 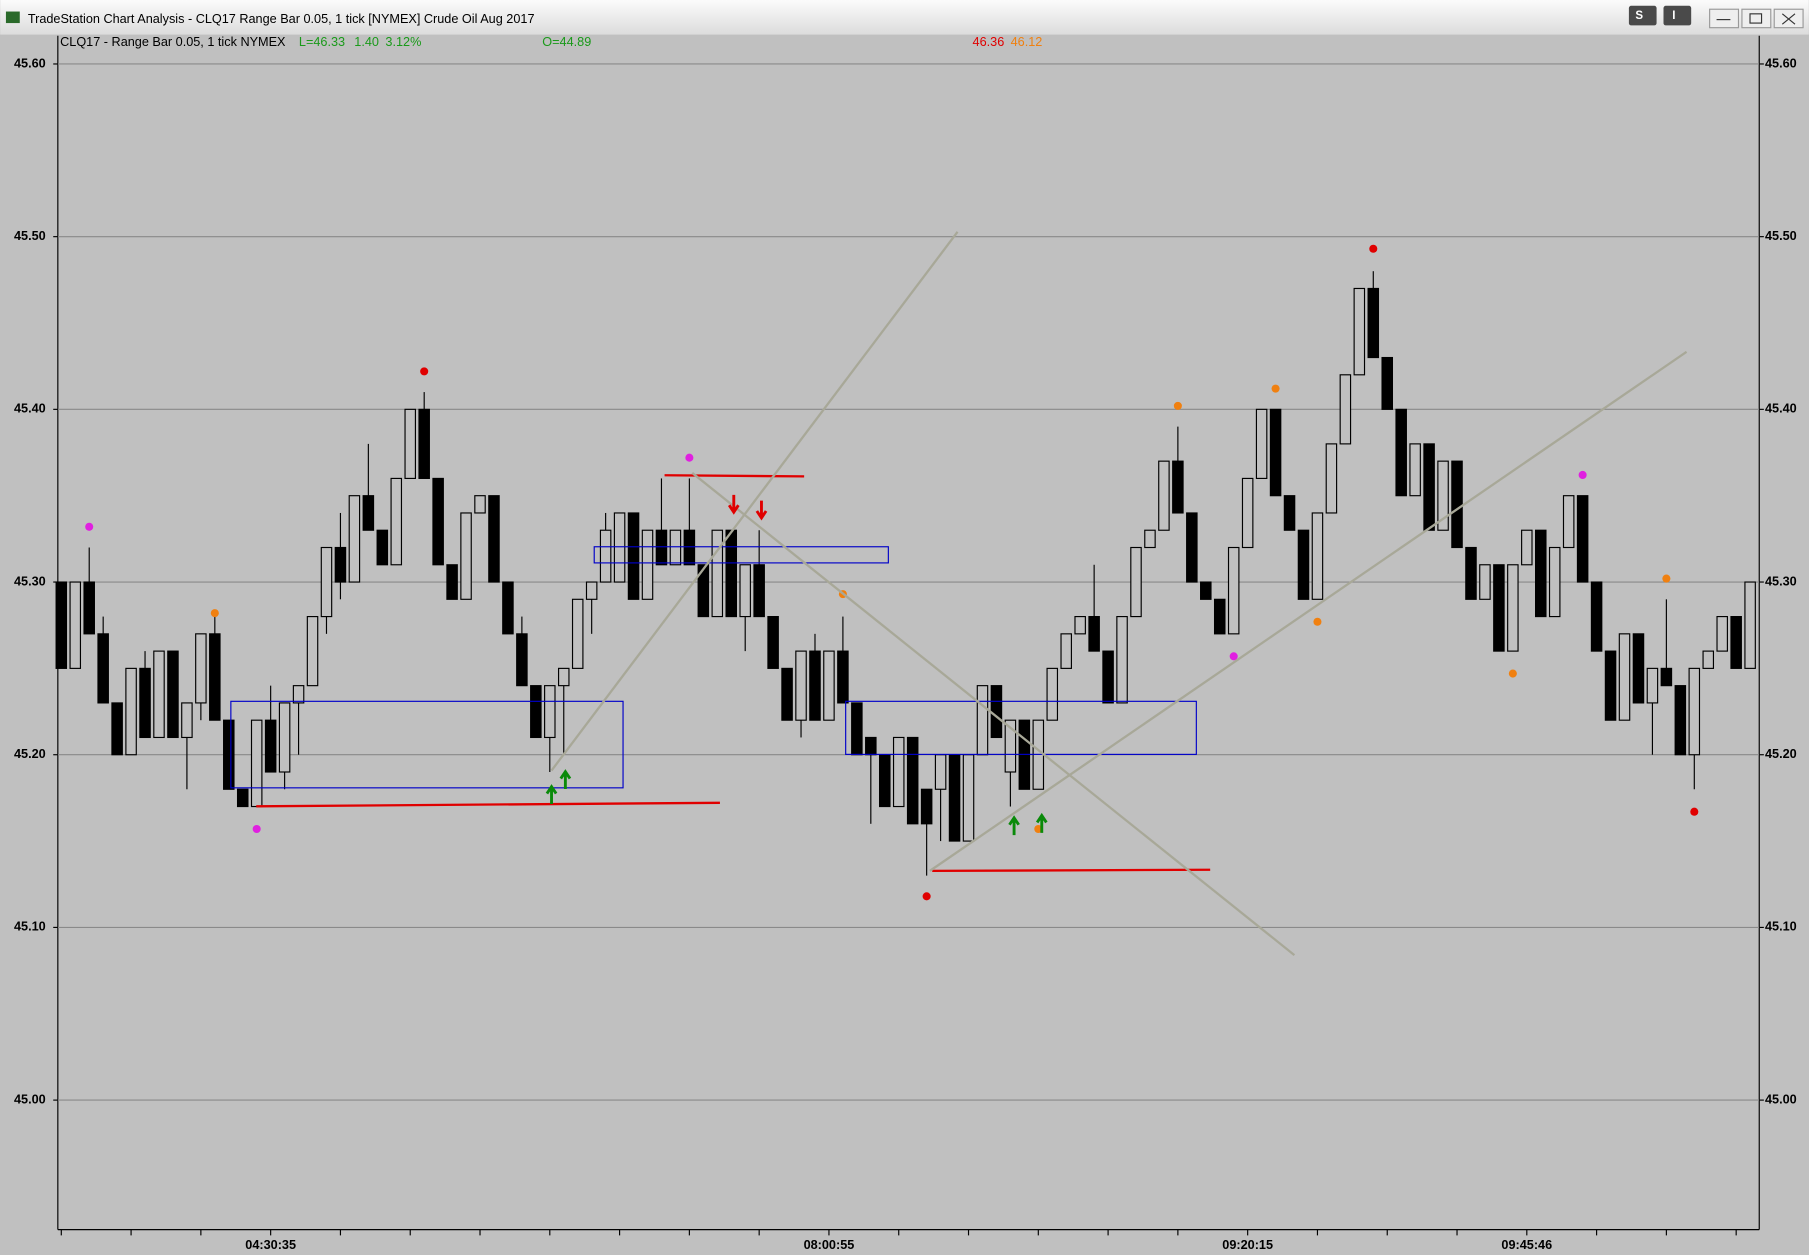 I want to click on header-value: 1.40, so click(x=366, y=42).